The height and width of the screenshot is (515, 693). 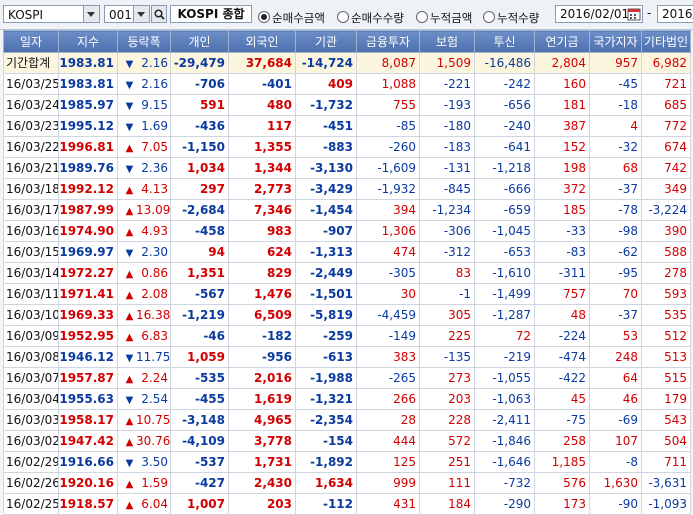 What do you see at coordinates (144, 504) in the screenshot?
I see `cell-change: ▲ 6.04` at bounding box center [144, 504].